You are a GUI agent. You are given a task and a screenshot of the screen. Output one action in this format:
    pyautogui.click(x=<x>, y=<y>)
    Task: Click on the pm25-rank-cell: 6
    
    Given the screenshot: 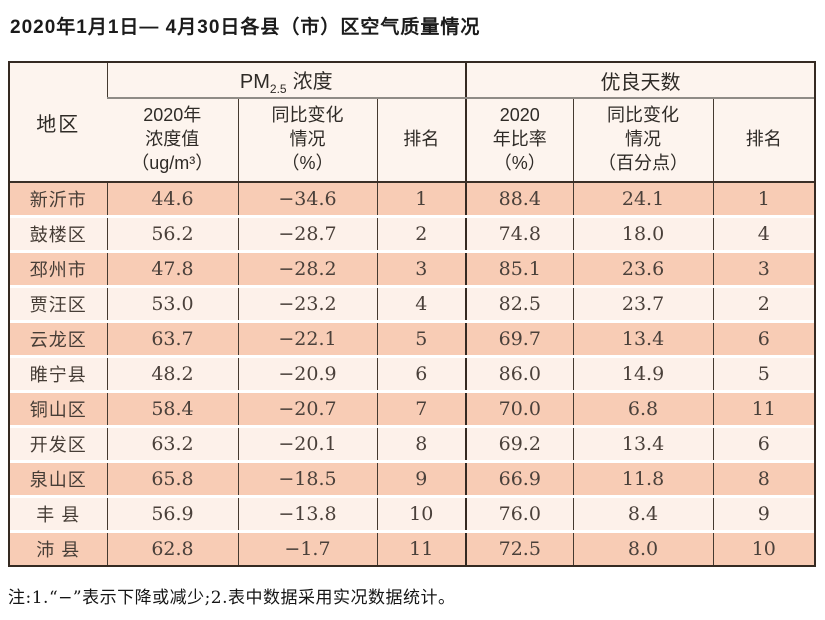 What is the action you would take?
    pyautogui.click(x=421, y=374)
    